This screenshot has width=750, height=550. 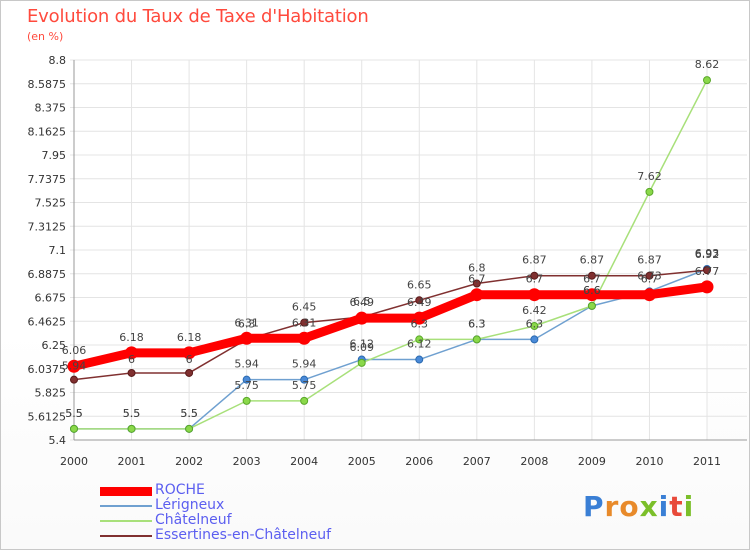 What do you see at coordinates (180, 490) in the screenshot?
I see `legend-label: ROCHE` at bounding box center [180, 490].